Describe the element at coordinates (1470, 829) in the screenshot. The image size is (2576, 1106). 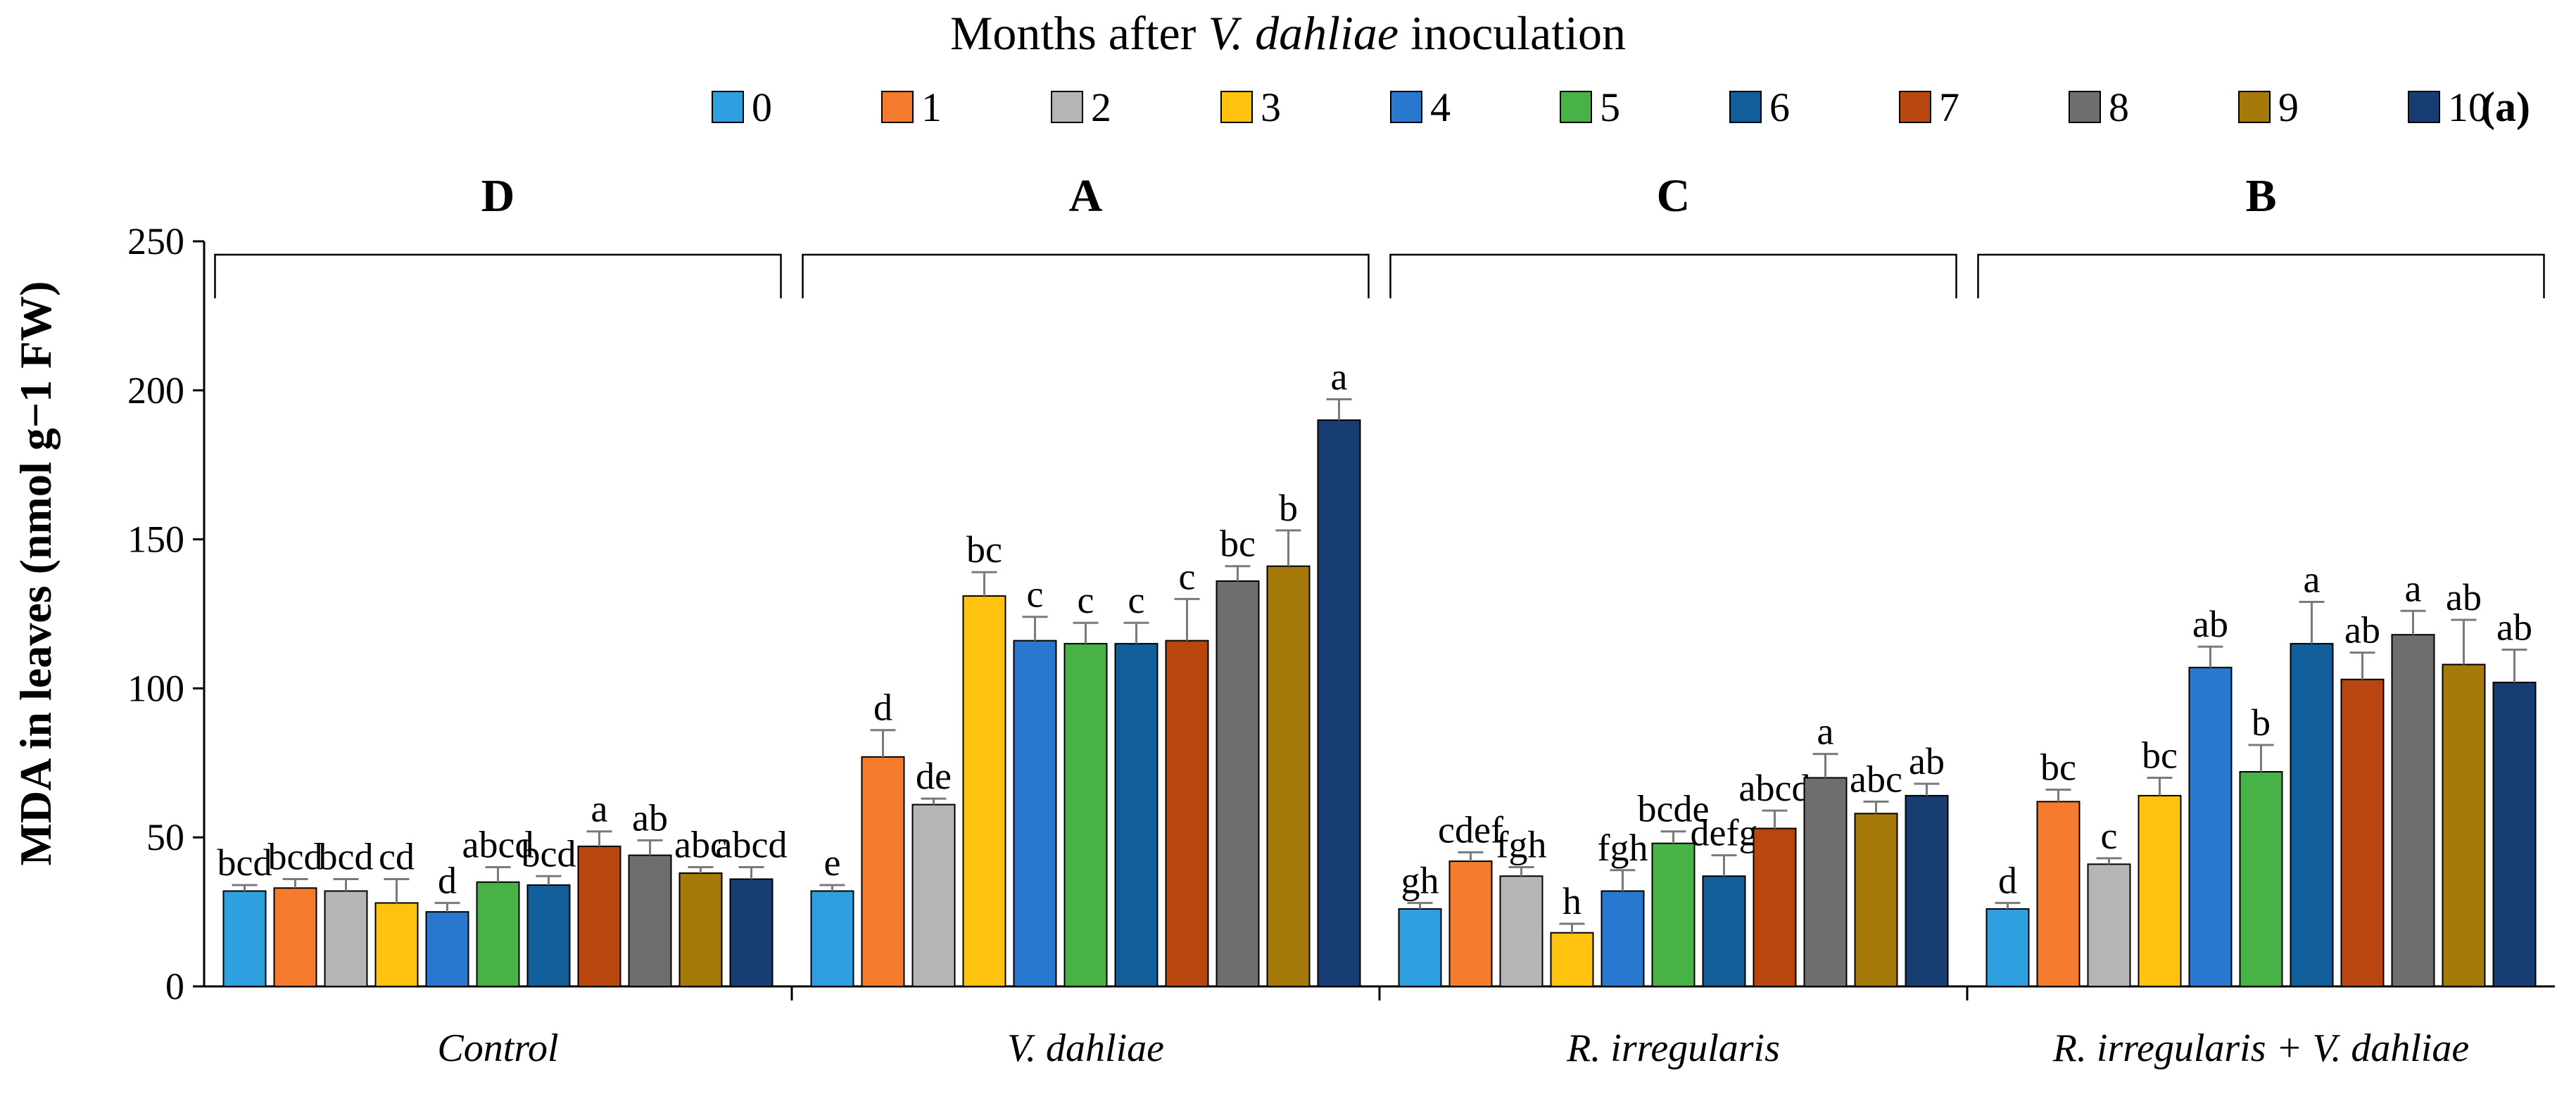
I see `sig-label: cdef` at that location.